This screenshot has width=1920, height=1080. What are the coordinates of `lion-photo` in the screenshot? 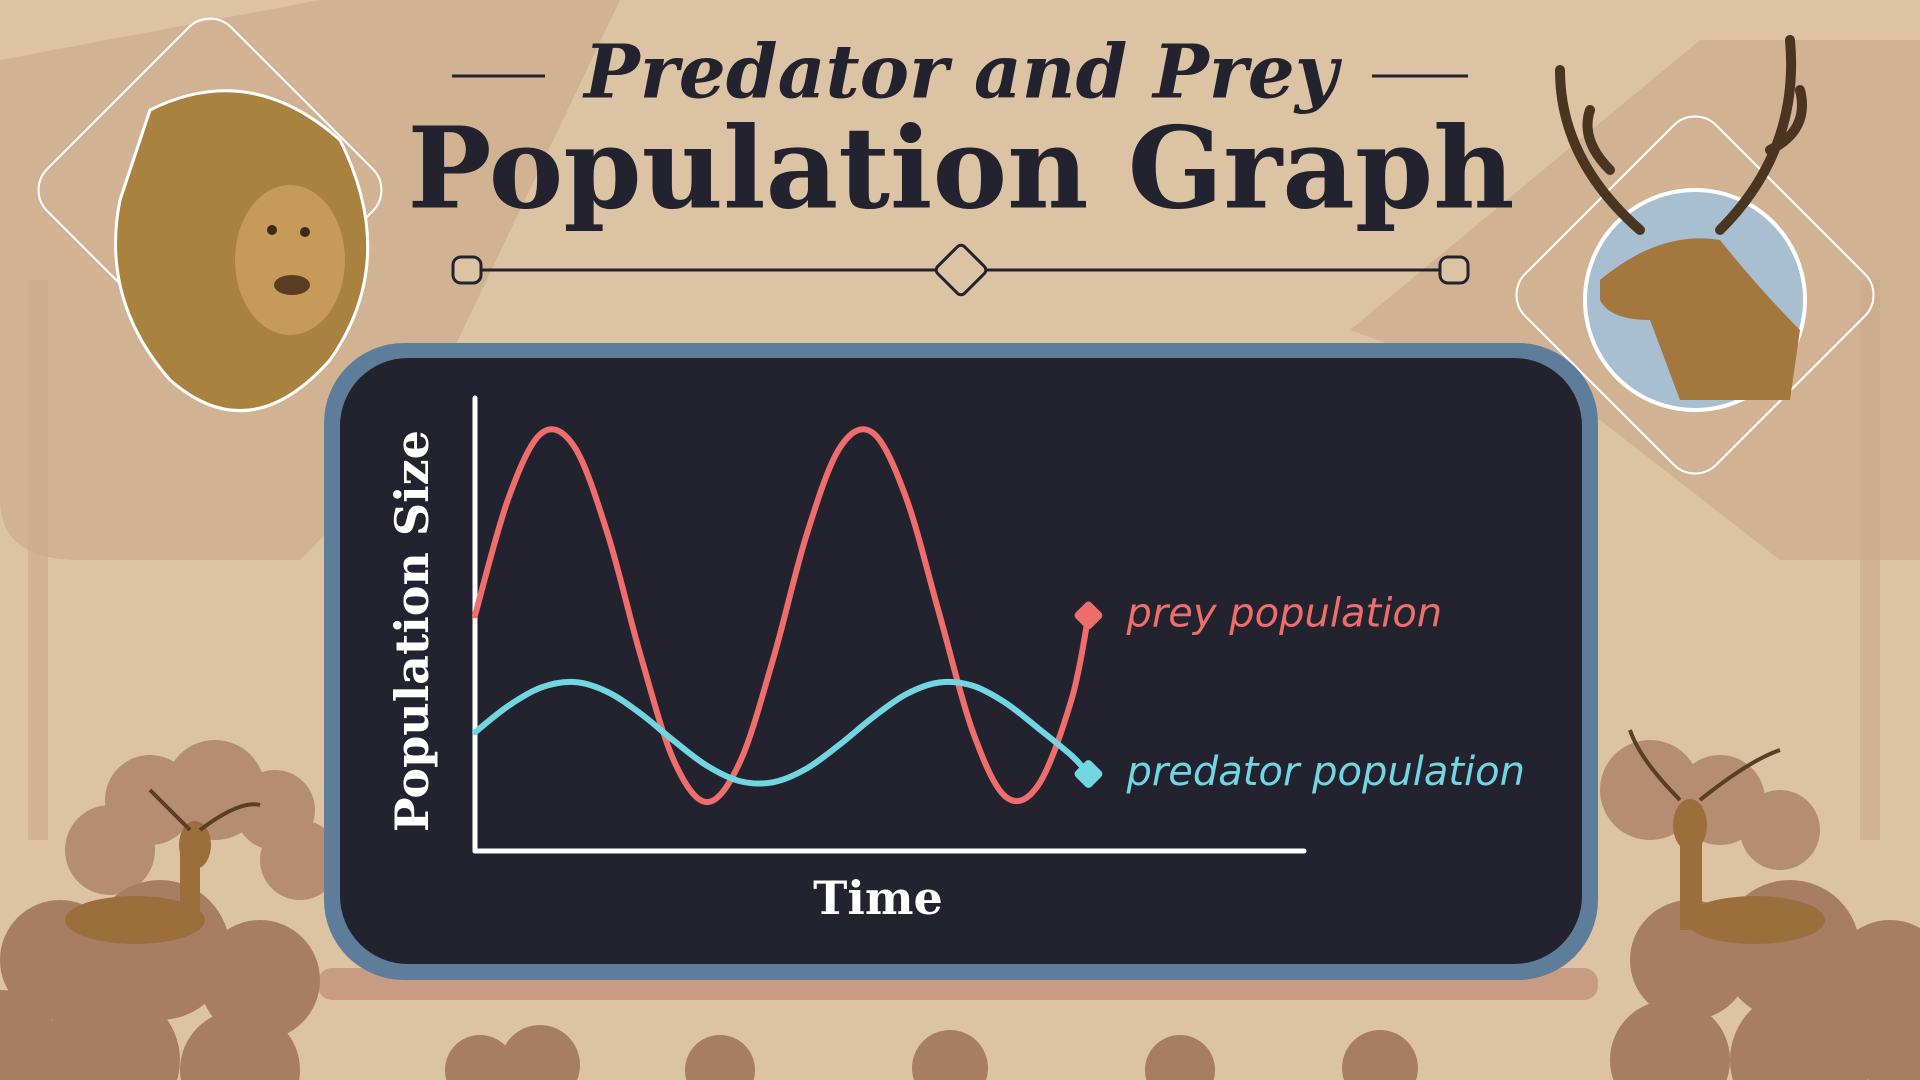 It's located at (210, 214).